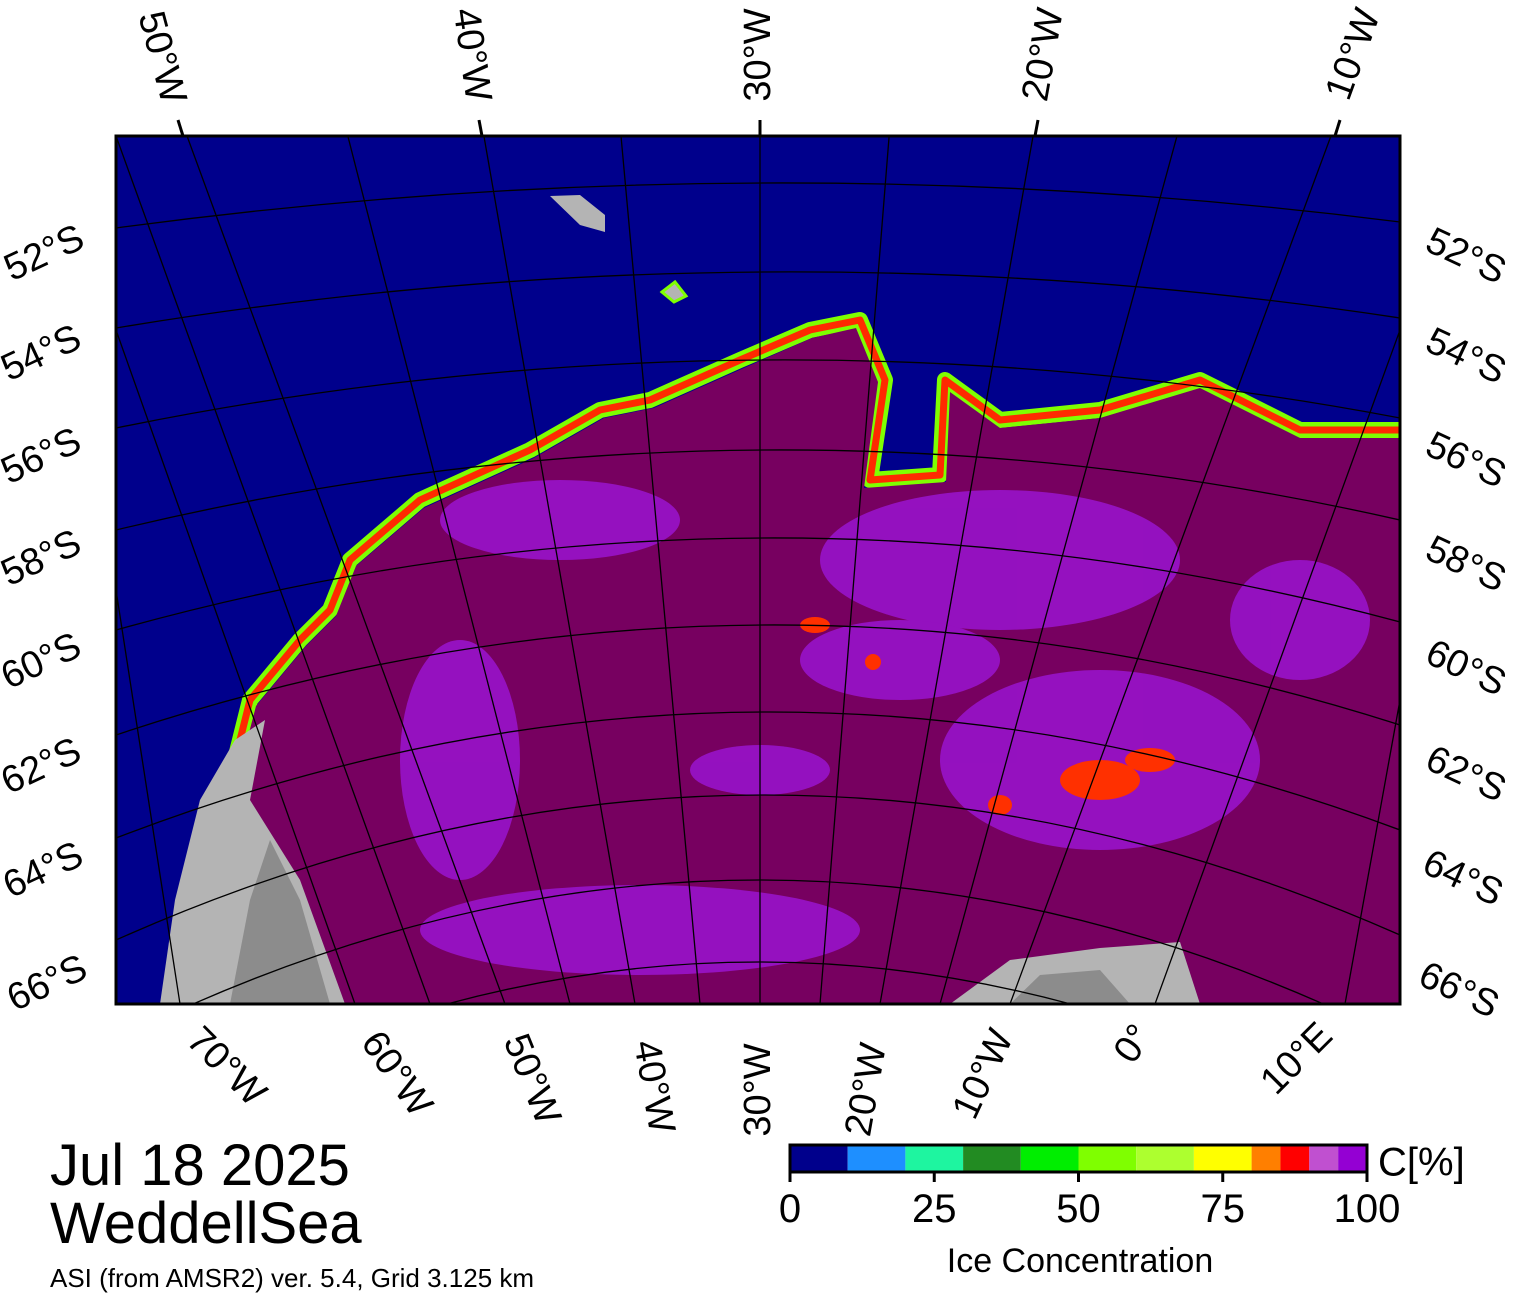  I want to click on colorbar-unit: C[%], so click(1421, 1163).